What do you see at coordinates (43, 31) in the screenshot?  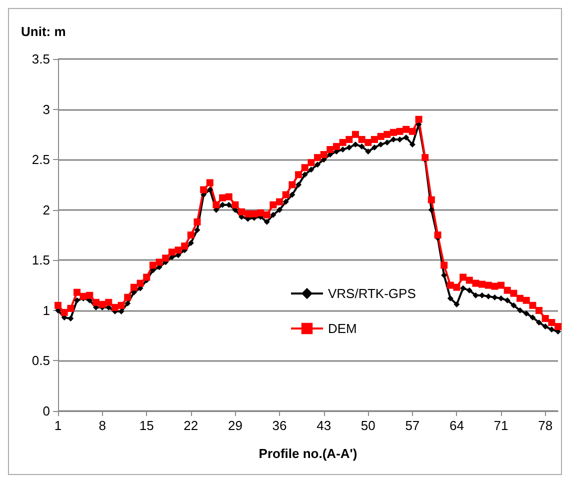 I see `y-axis-title: Unit: m` at bounding box center [43, 31].